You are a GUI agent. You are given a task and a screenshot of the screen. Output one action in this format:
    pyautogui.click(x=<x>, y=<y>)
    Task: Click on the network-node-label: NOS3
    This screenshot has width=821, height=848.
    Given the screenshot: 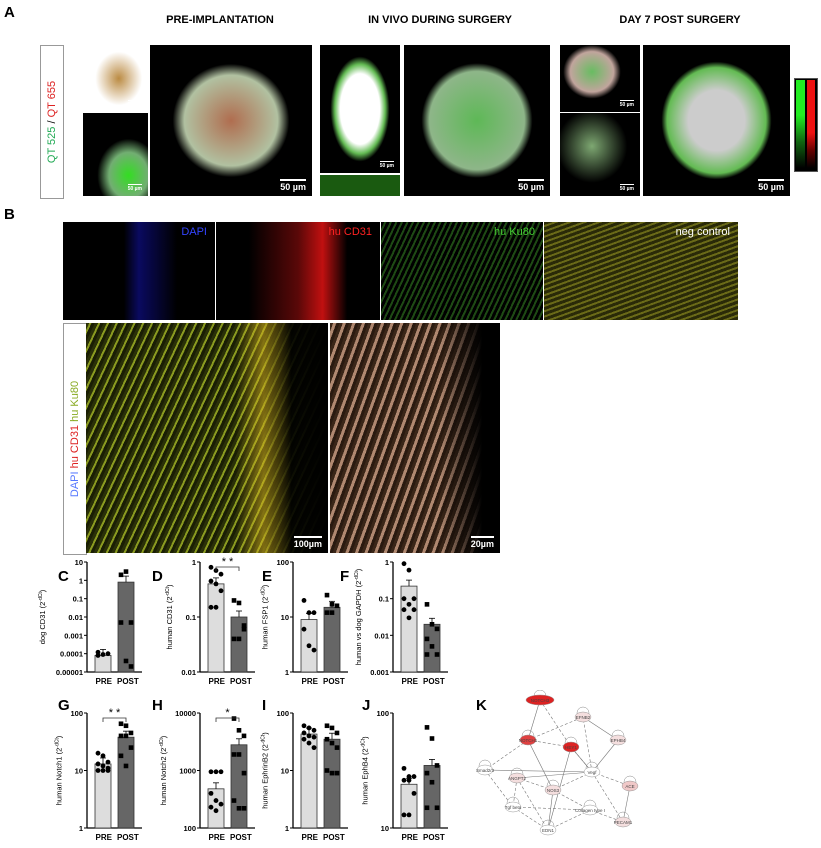 What is the action you would take?
    pyautogui.click(x=553, y=790)
    